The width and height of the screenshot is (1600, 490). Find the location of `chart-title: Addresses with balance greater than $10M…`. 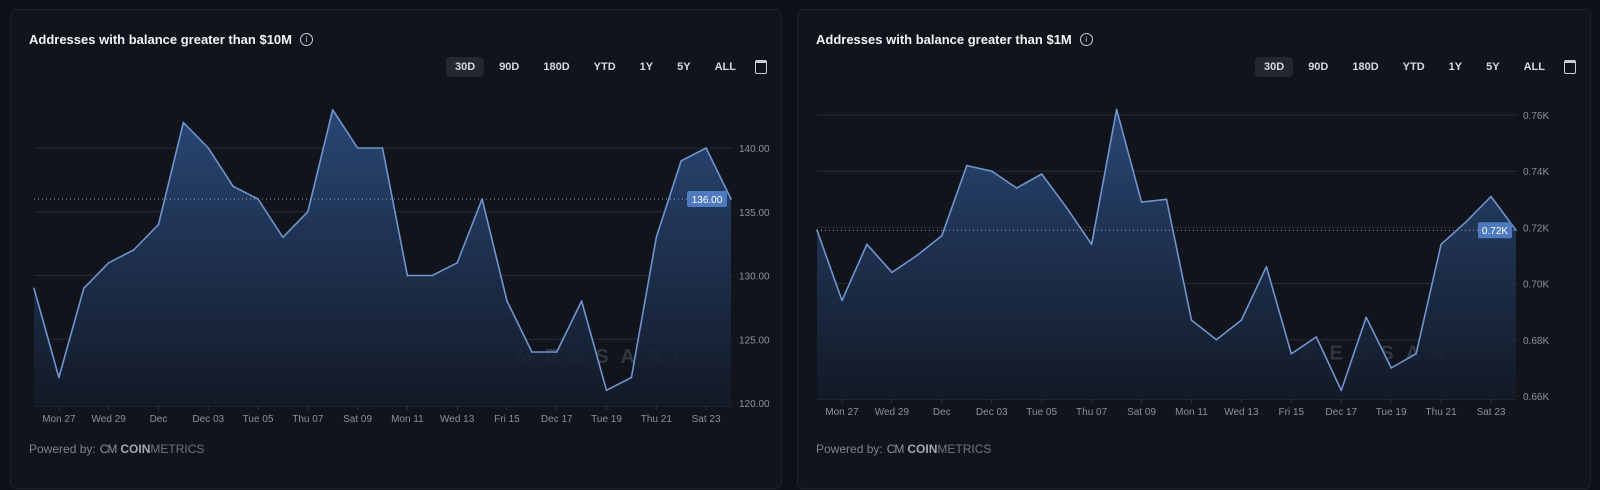

chart-title: Addresses with balance greater than $10M… is located at coordinates (171, 39).